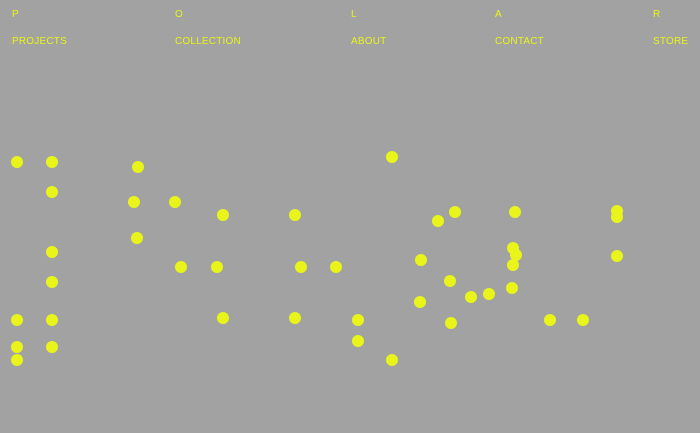 The width and height of the screenshot is (700, 433). I want to click on nav-column-collection: O COLLECTION, so click(208, 28).